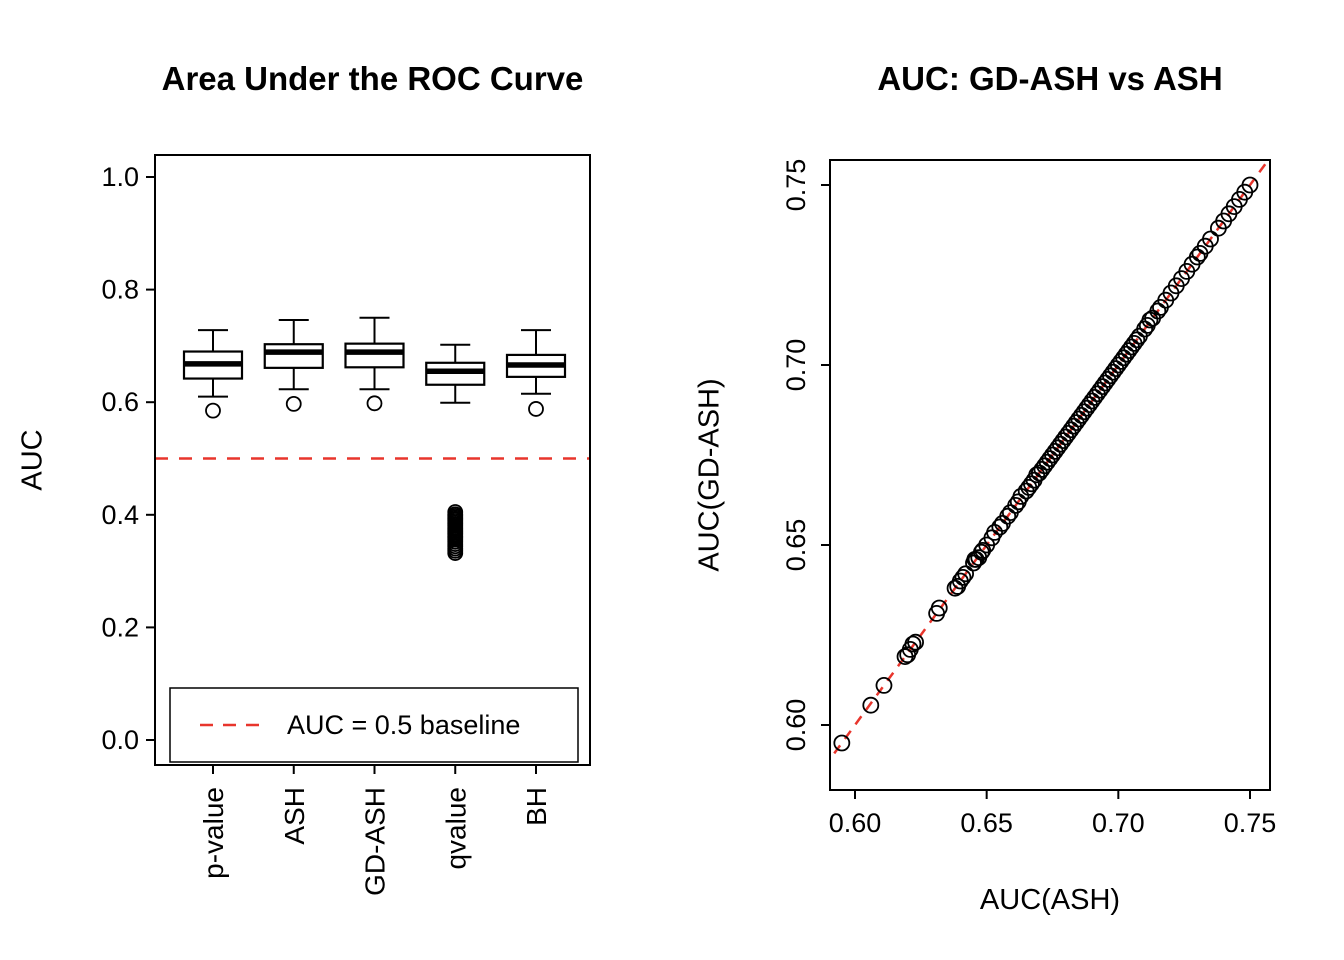 This screenshot has width=1344, height=960. I want to click on y-tick-label: 0.2, so click(120, 627).